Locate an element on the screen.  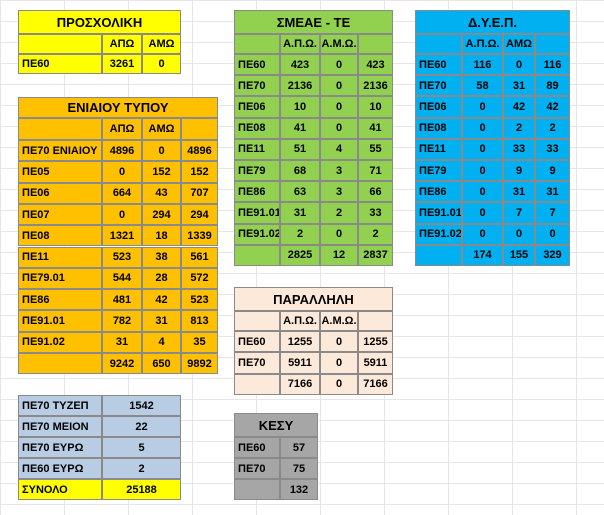
total-cell: 9242 is located at coordinates (122, 364).